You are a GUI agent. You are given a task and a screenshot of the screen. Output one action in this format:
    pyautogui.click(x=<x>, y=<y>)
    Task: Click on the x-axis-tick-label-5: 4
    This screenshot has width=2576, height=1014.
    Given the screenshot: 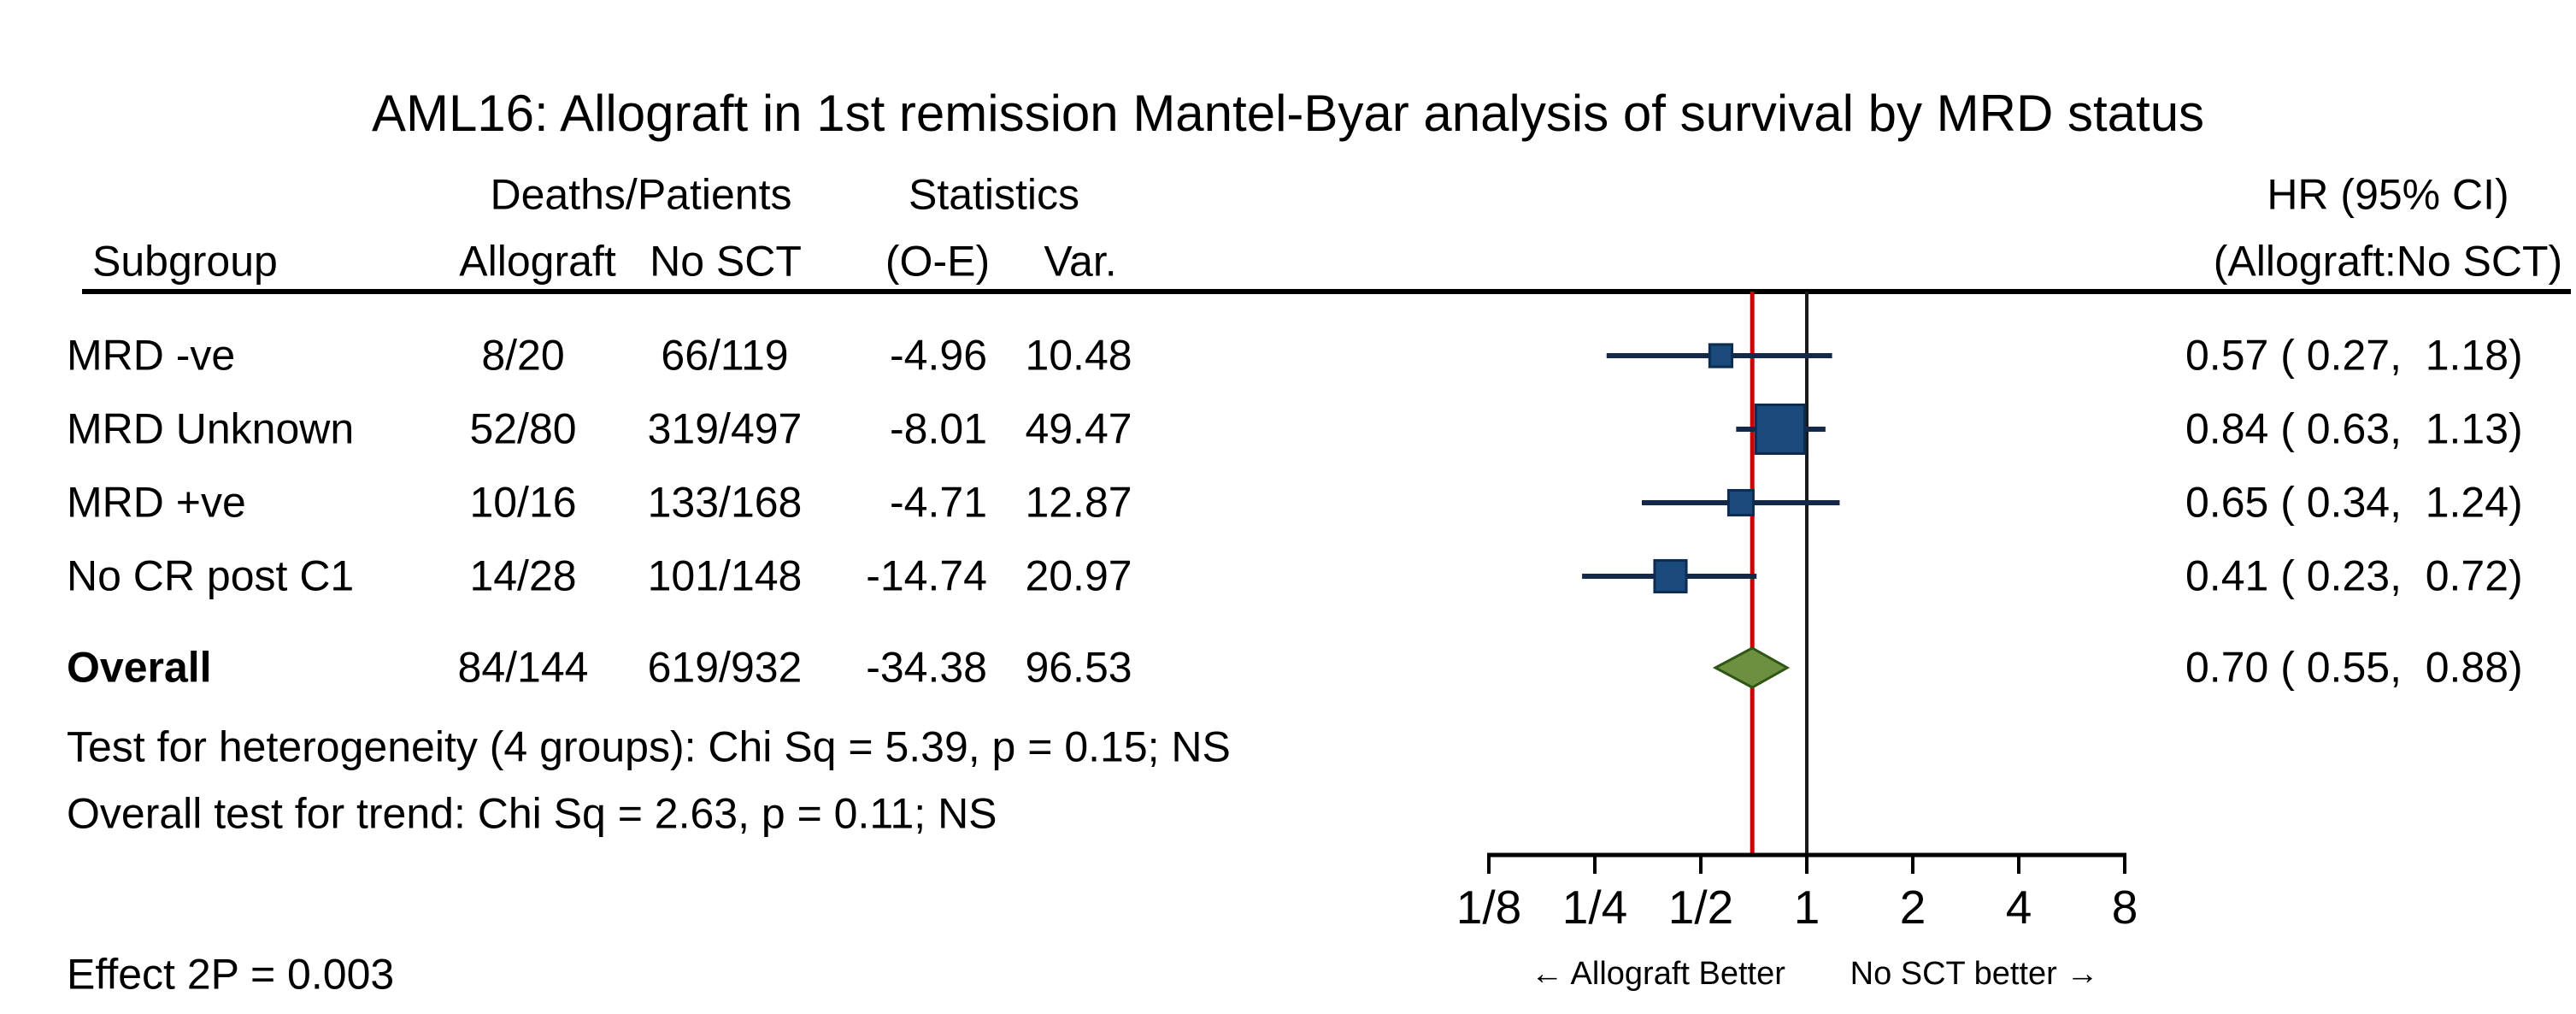 What is the action you would take?
    pyautogui.click(x=2019, y=907)
    